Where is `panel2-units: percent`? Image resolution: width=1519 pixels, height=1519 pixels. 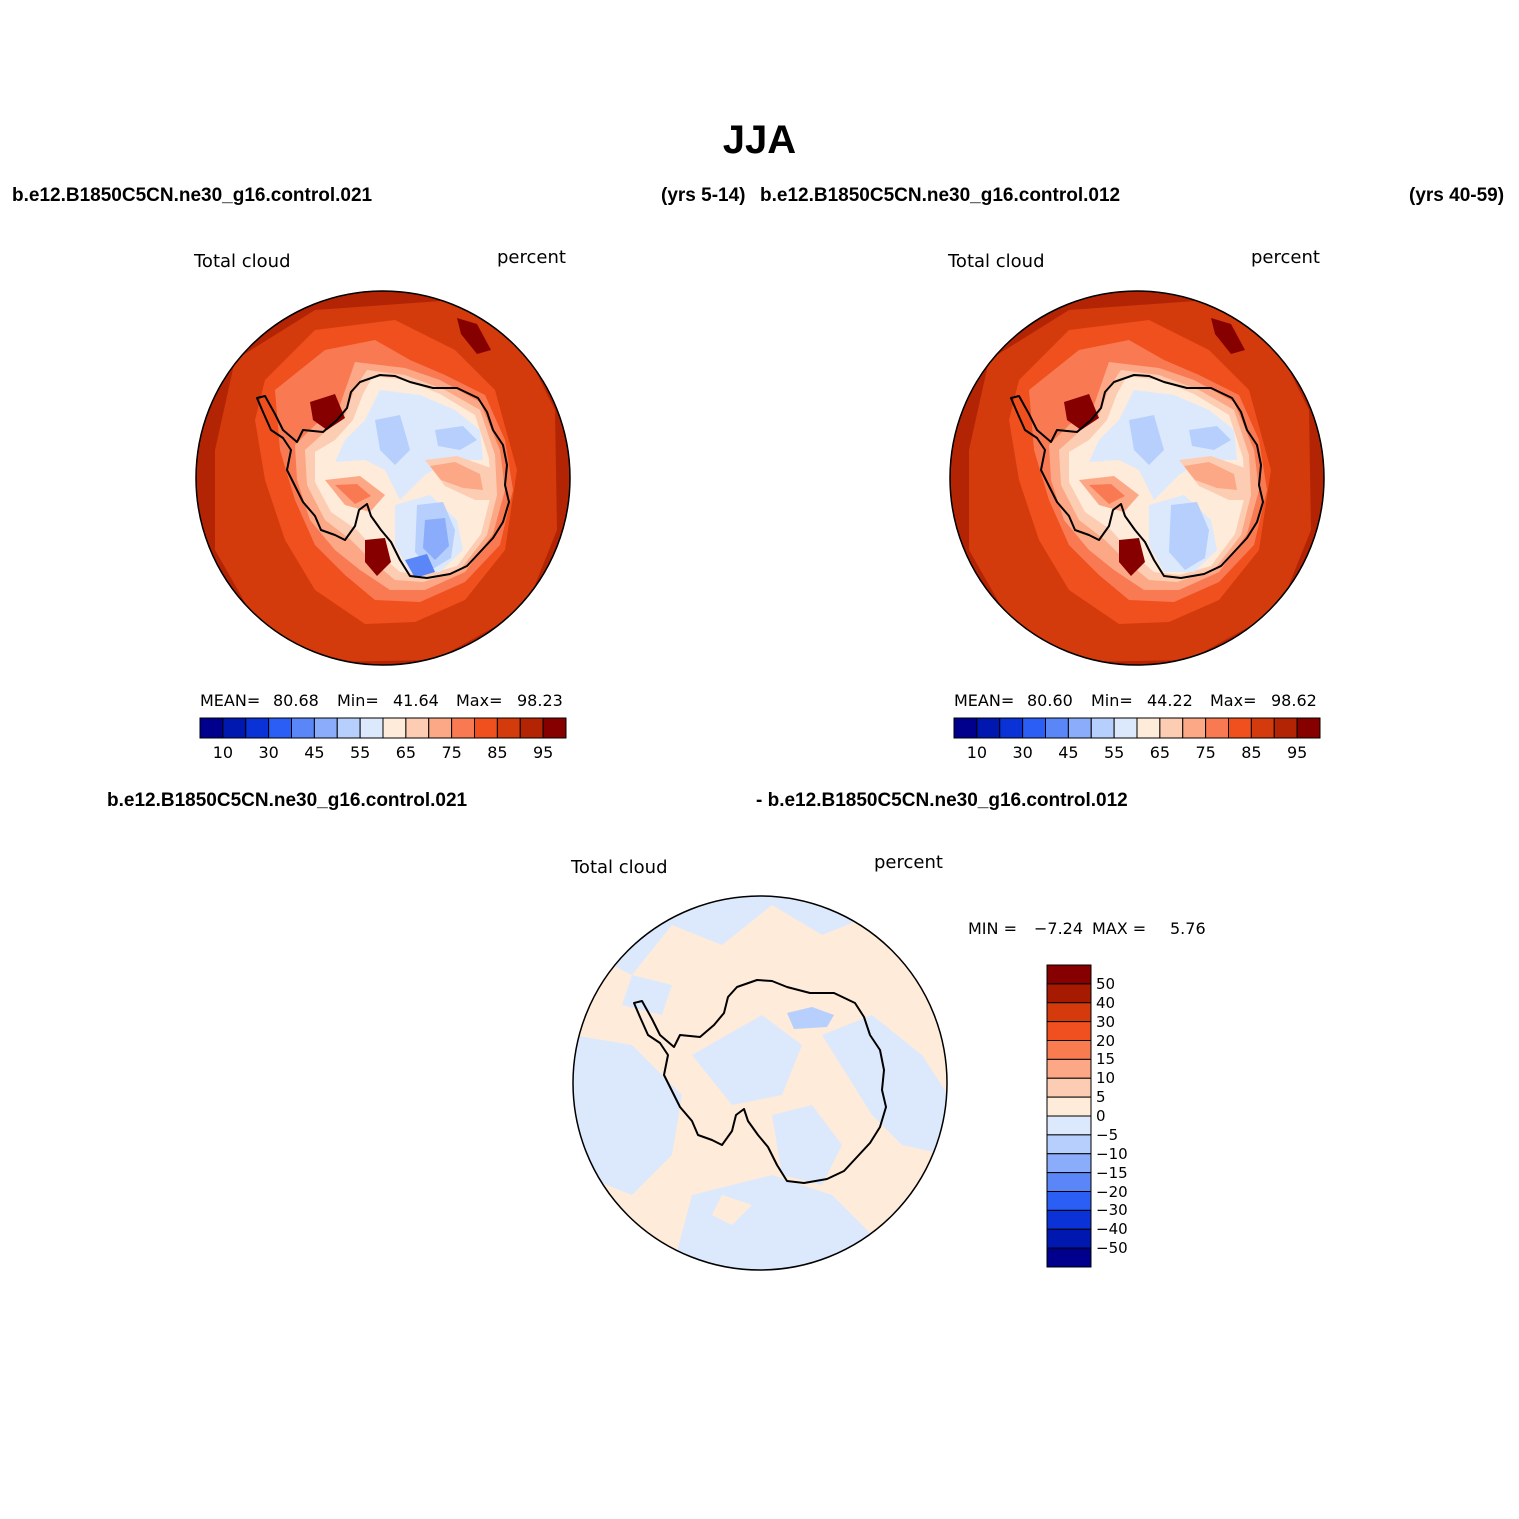 panel2-units: percent is located at coordinates (1285, 257).